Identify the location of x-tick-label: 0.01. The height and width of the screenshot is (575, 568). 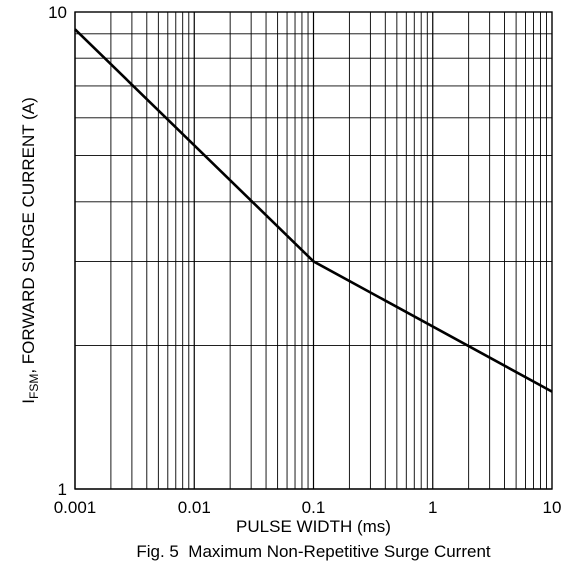
(194, 507).